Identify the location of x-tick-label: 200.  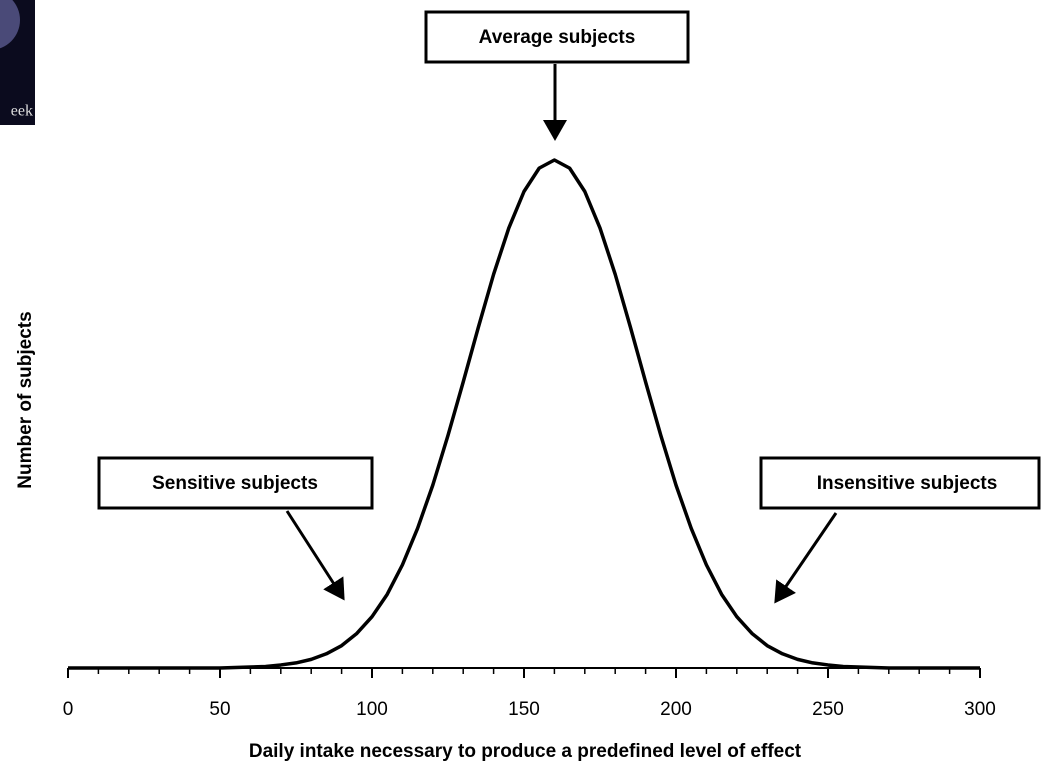
(676, 709).